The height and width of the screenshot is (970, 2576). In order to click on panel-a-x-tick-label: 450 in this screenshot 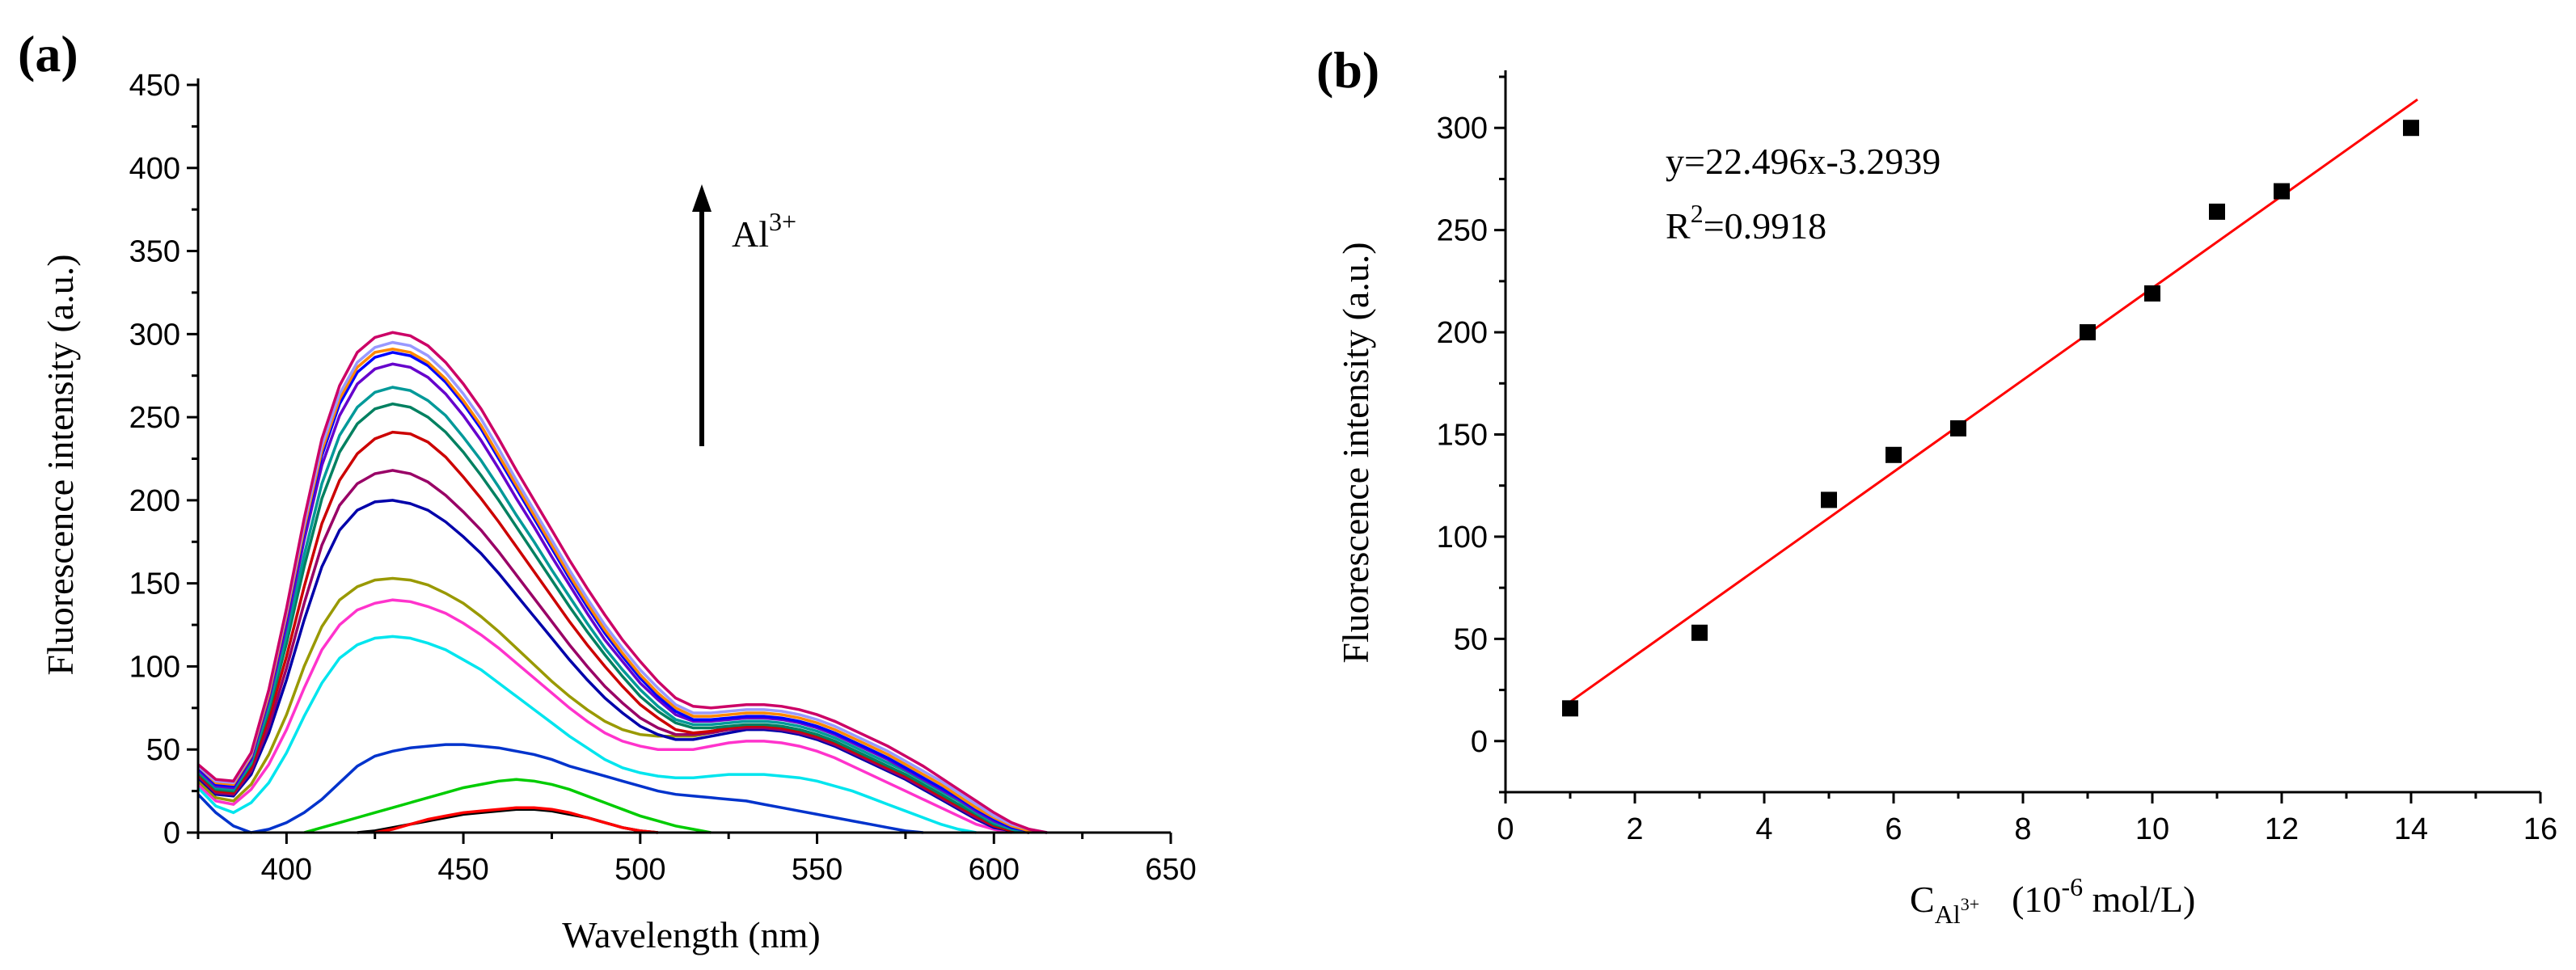, I will do `click(462, 870)`.